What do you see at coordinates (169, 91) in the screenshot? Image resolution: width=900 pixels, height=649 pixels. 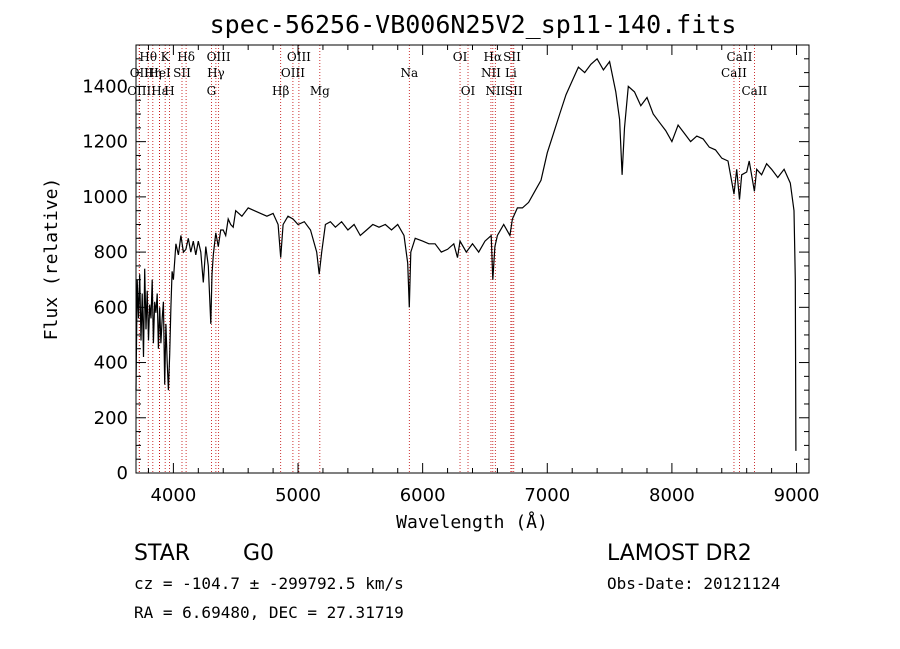 I see `line-label-8: H` at bounding box center [169, 91].